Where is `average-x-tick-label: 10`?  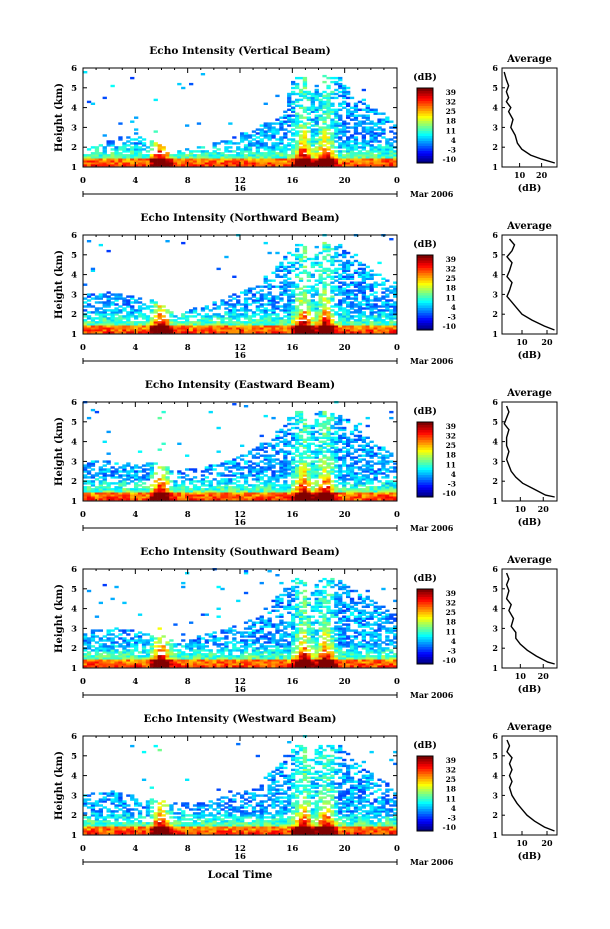 average-x-tick-label: 10 is located at coordinates (520, 175).